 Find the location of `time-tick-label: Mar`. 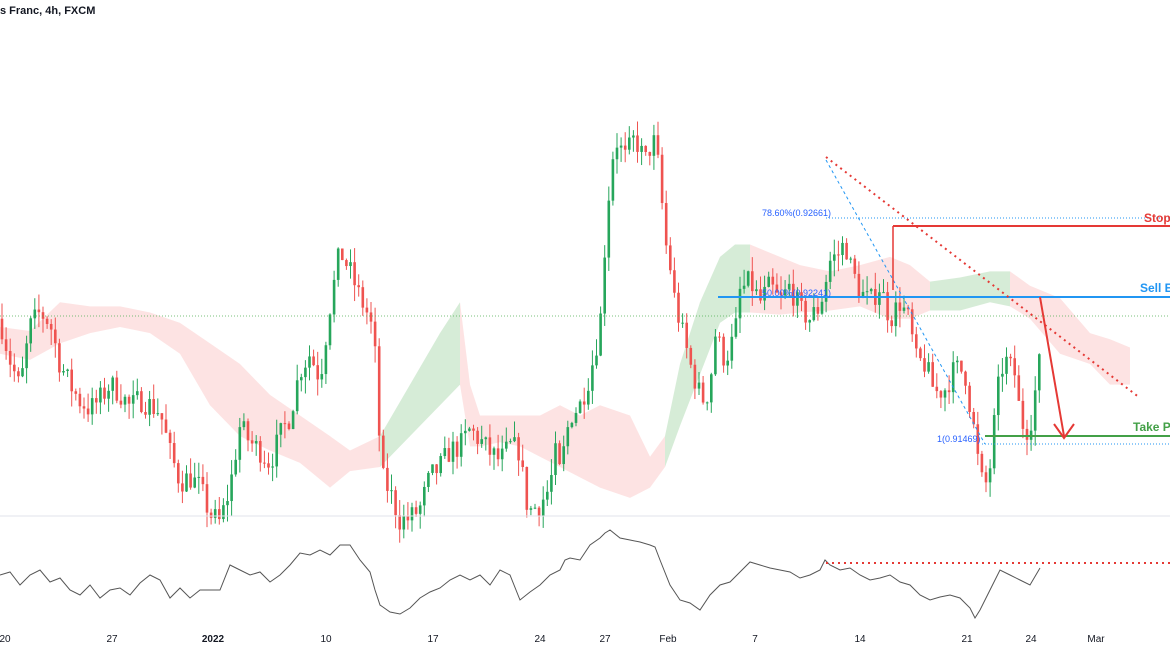

time-tick-label: Mar is located at coordinates (1096, 639).